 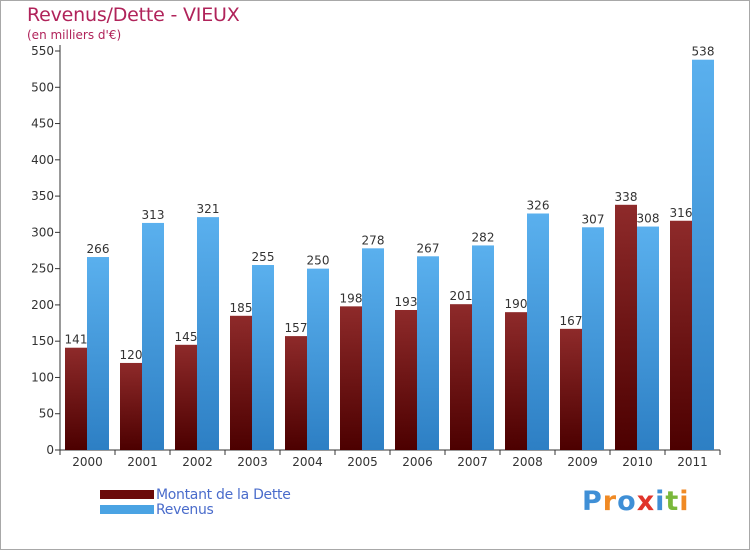 What do you see at coordinates (42, 160) in the screenshot?
I see `y-tick-label: 400` at bounding box center [42, 160].